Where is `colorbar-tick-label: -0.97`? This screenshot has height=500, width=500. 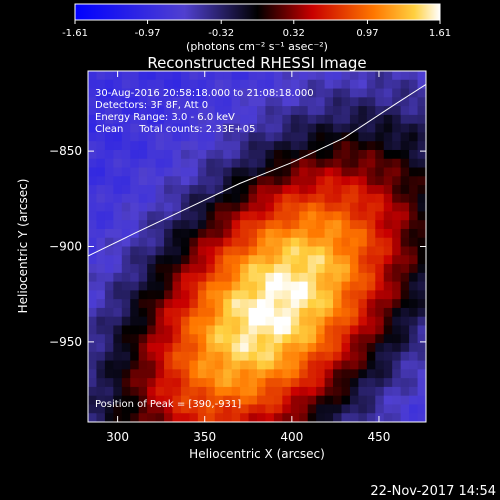
colorbar-tick-label: -0.97 is located at coordinates (148, 33).